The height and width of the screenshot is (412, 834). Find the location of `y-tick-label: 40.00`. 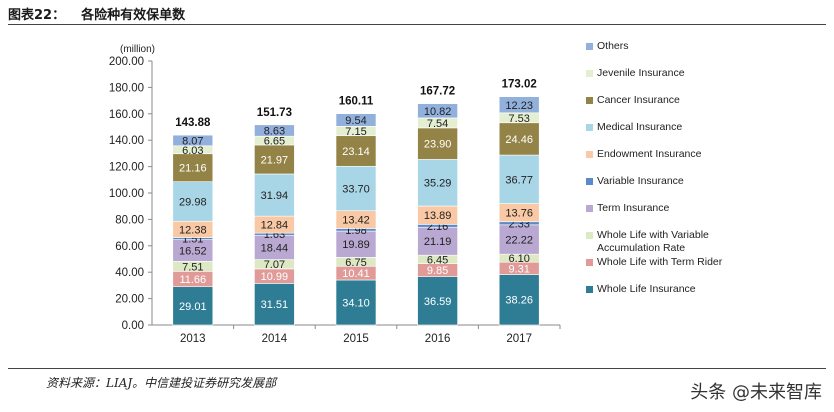

y-tick-label: 40.00 is located at coordinates (129, 273).